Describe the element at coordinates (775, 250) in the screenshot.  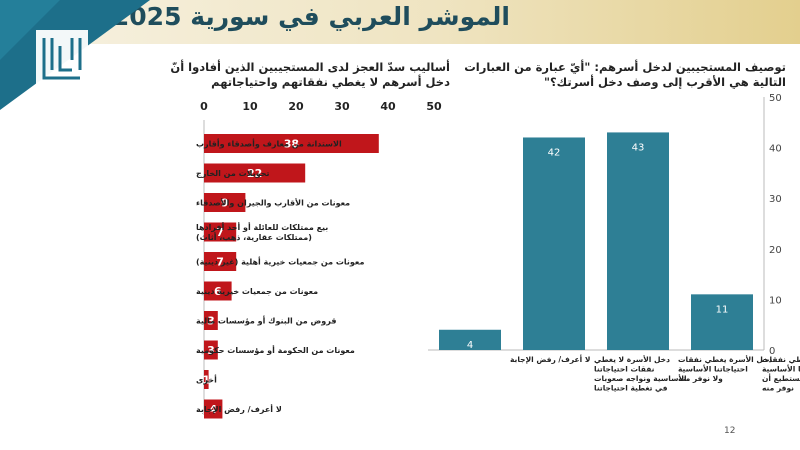
I see `y-tick-label: 20` at that location.